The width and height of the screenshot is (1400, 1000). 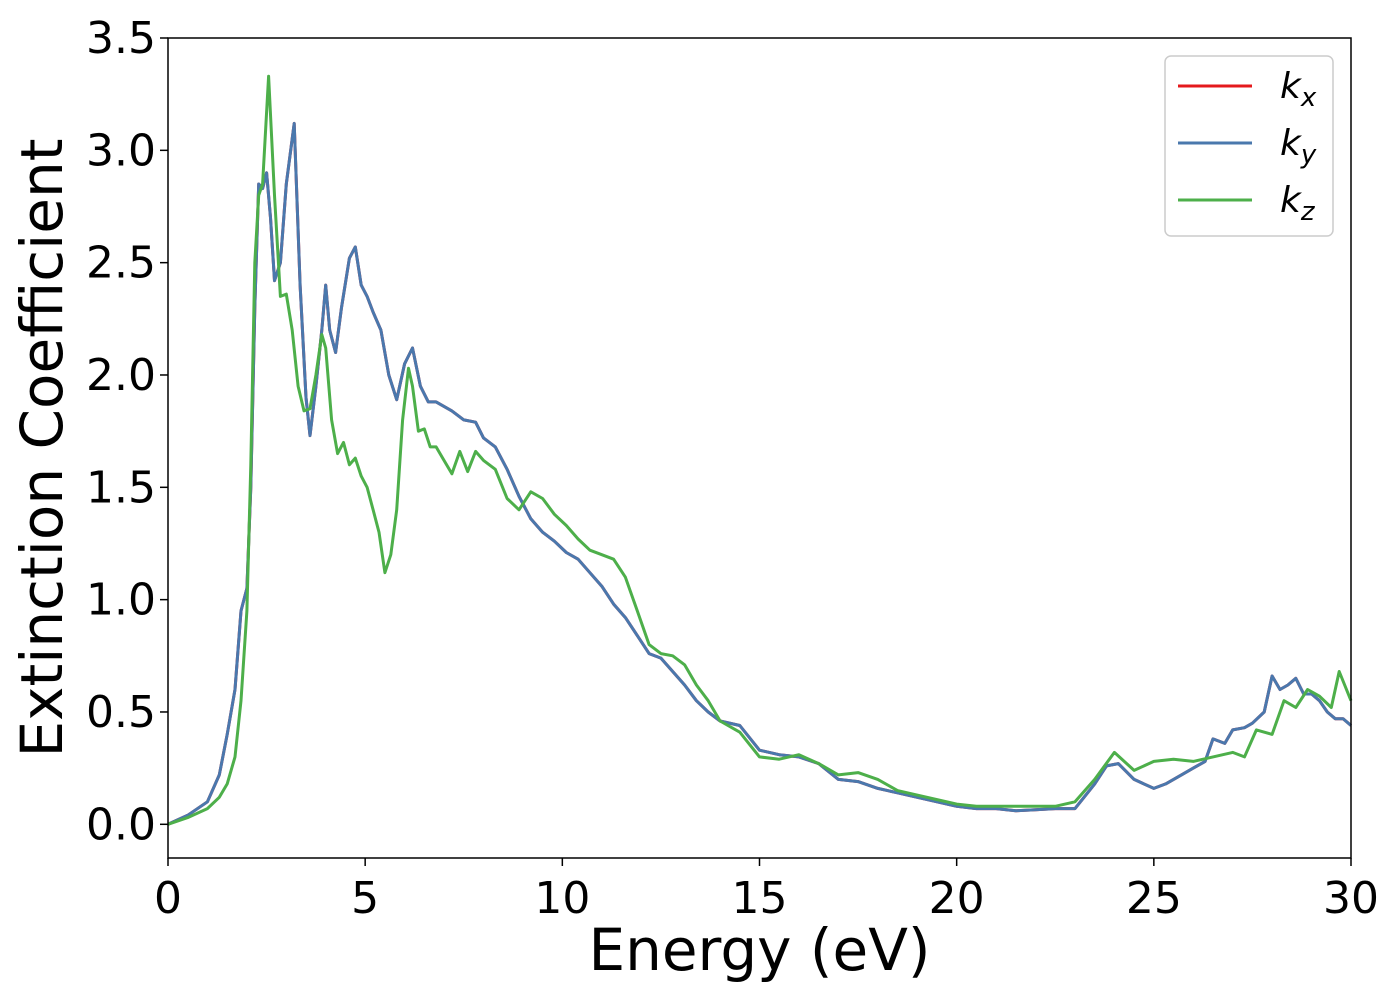 What do you see at coordinates (957, 898) in the screenshot?
I see `x-tick-label: 20` at bounding box center [957, 898].